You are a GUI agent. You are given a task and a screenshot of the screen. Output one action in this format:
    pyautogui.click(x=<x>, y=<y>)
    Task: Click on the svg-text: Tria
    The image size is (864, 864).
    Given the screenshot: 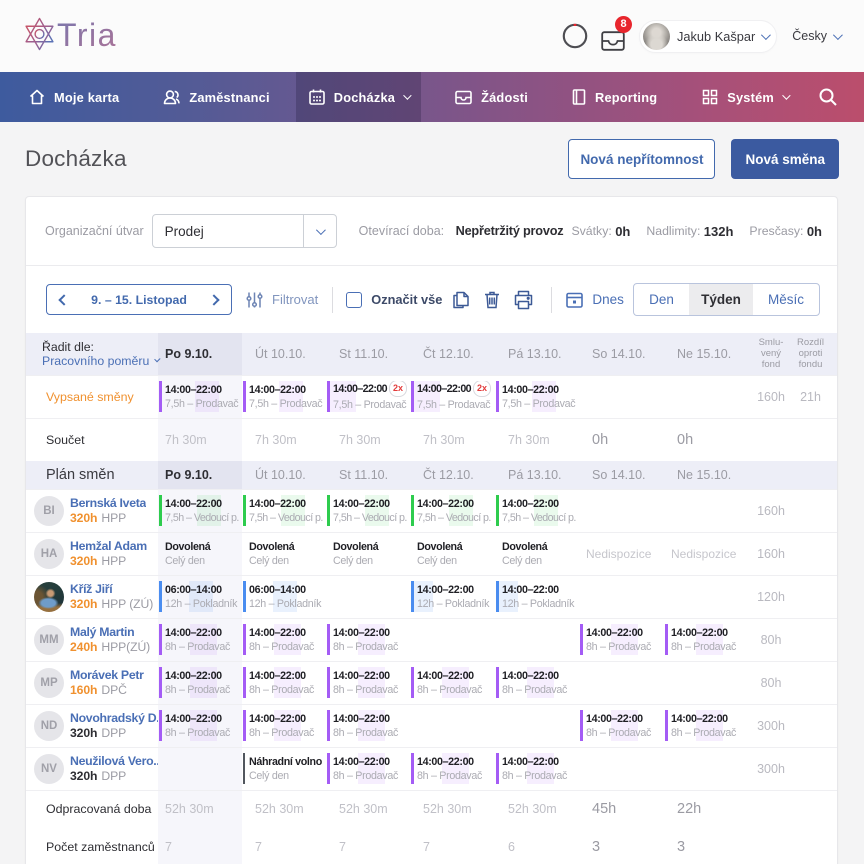 What is the action you would take?
    pyautogui.click(x=86, y=35)
    